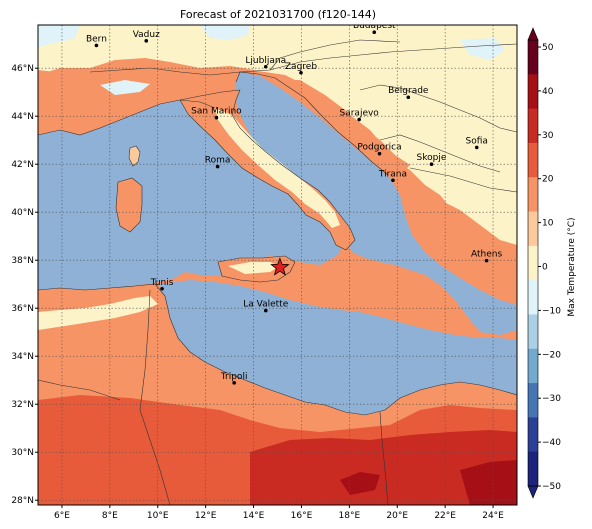 The image size is (592, 529). Describe the element at coordinates (158, 516) in the screenshot. I see `lon-tick-label: 10°E` at that location.